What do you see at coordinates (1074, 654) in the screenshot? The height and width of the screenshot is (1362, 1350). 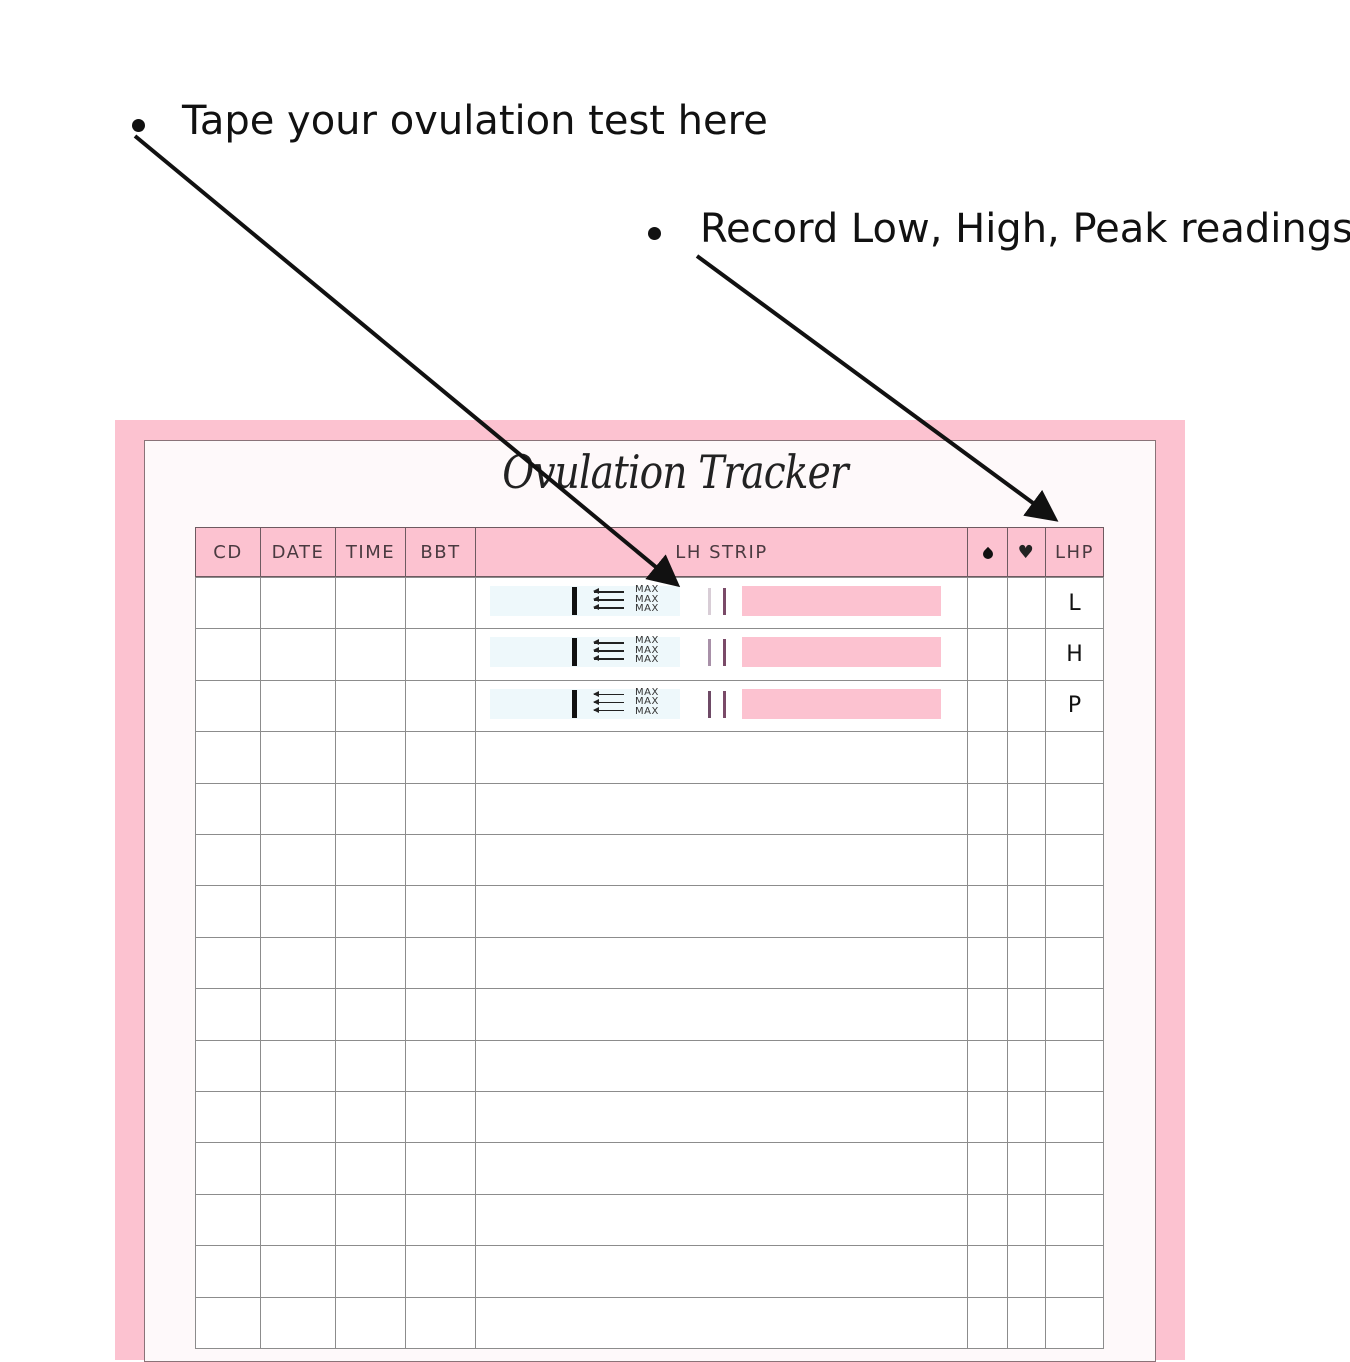 I see `cell-lhp: H` at bounding box center [1074, 654].